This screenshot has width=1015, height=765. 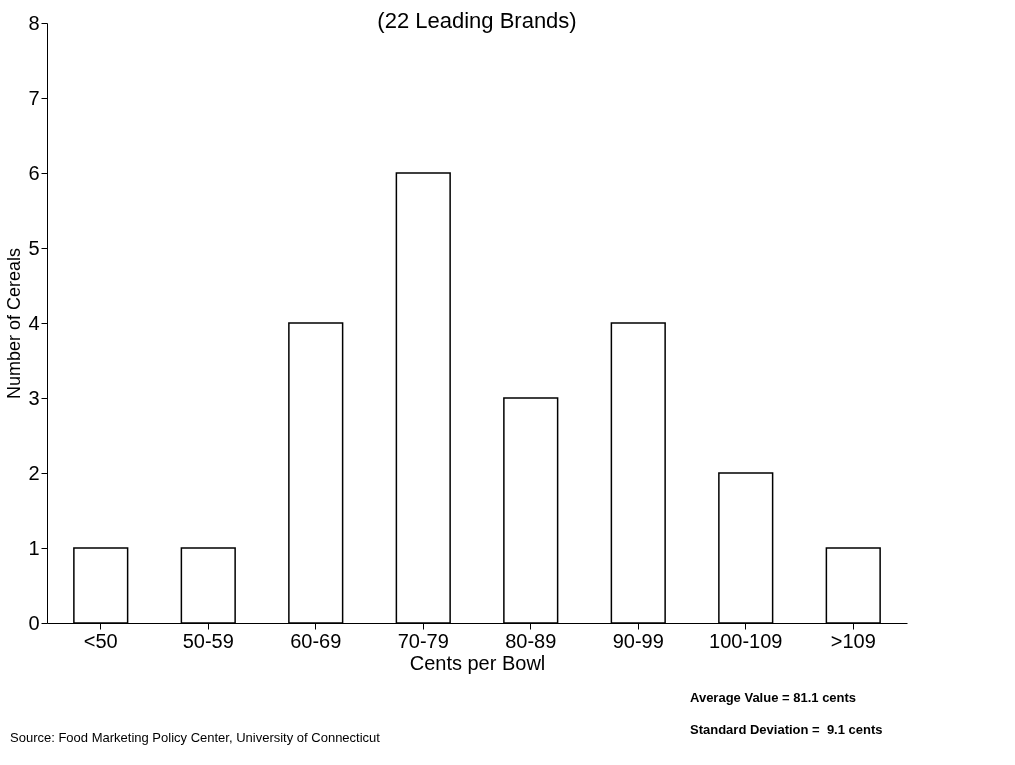 I want to click on y-tick-label: 7, so click(x=34, y=97).